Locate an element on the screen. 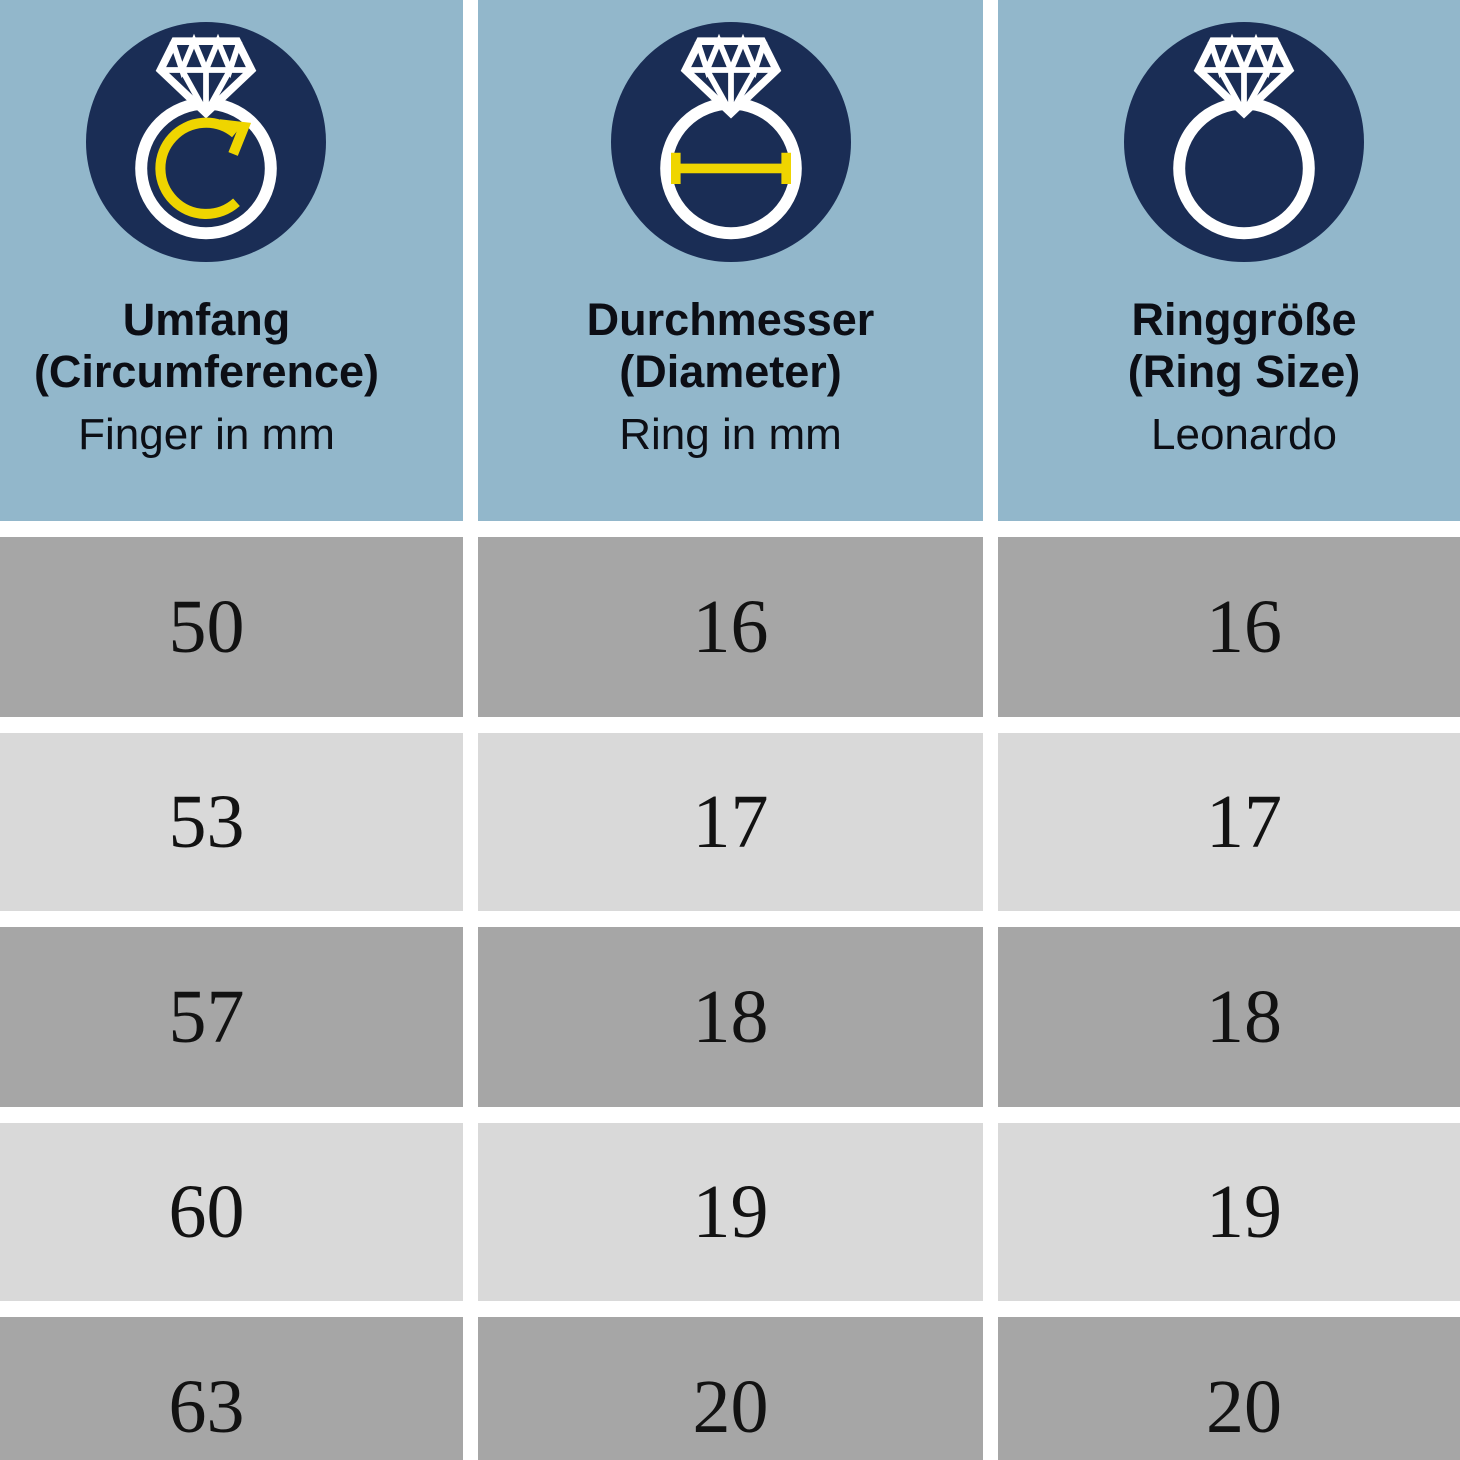 This screenshot has width=1460, height=1460. column-subtitle: Finger in mm is located at coordinates (206, 434).